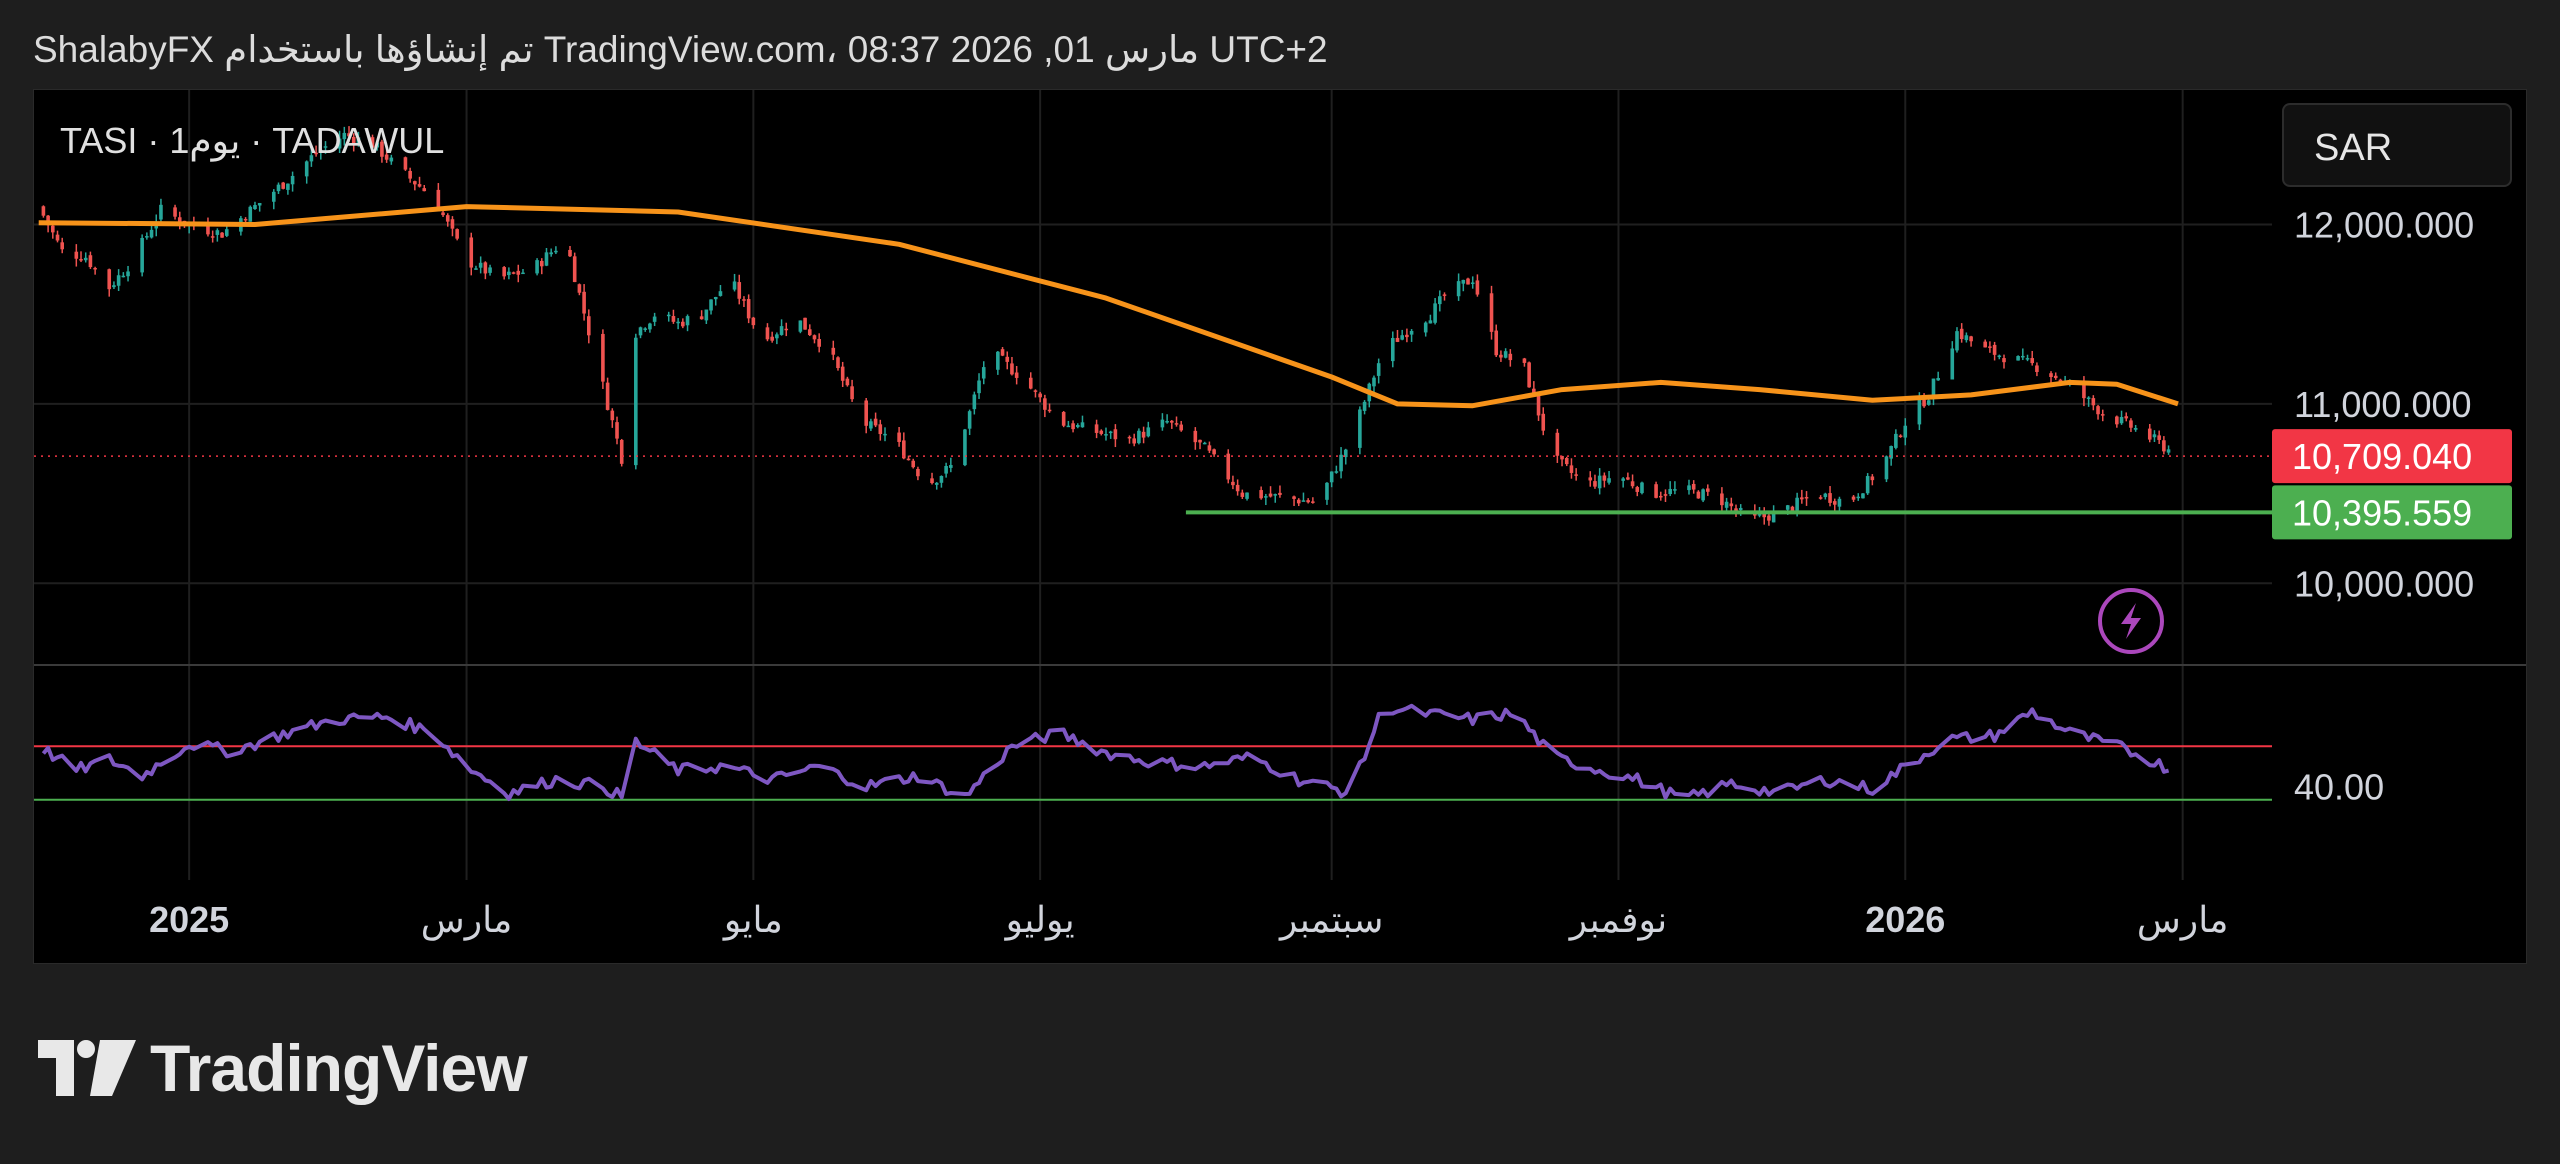  Describe the element at coordinates (2183, 920) in the screenshot. I see `x-tick-label: مارس` at that location.